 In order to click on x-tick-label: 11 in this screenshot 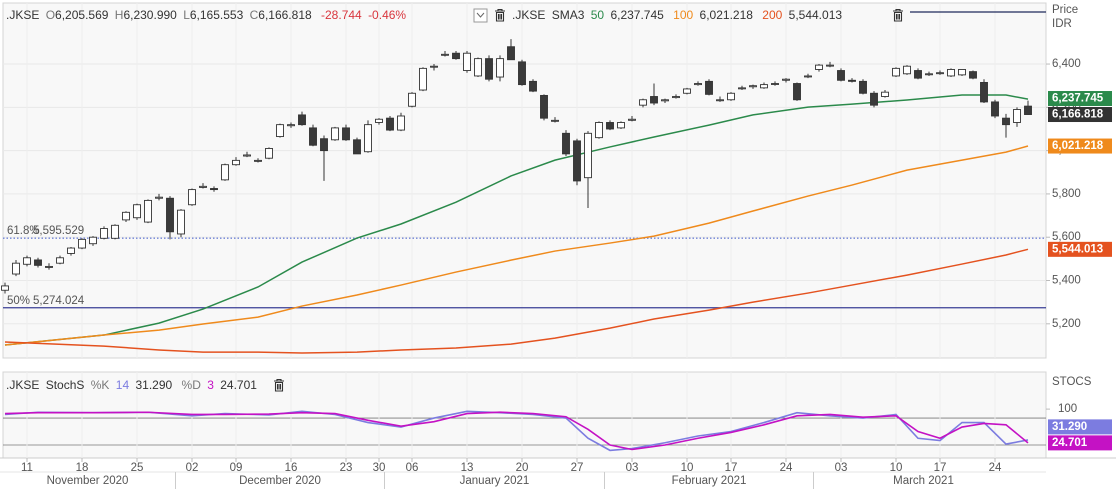, I will do `click(27, 468)`.